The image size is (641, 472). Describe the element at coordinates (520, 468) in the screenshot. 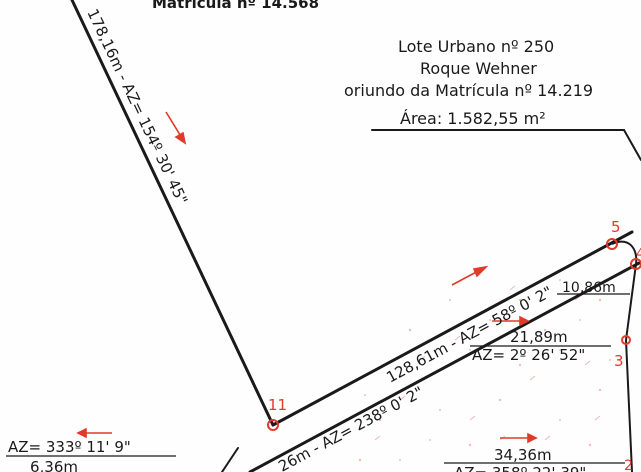

I see `segment-3-2-azimuth: AZ= 358º 22' 39"` at that location.